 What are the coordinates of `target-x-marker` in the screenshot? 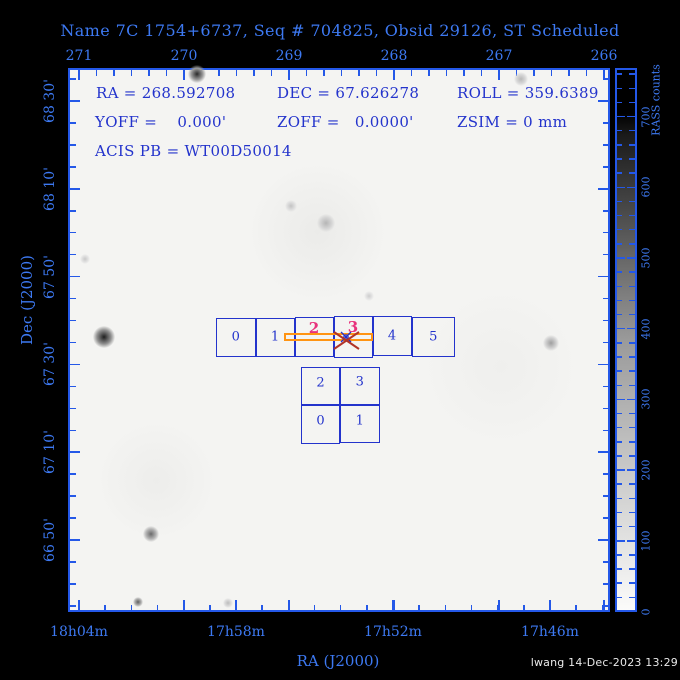 It's located at (346, 340).